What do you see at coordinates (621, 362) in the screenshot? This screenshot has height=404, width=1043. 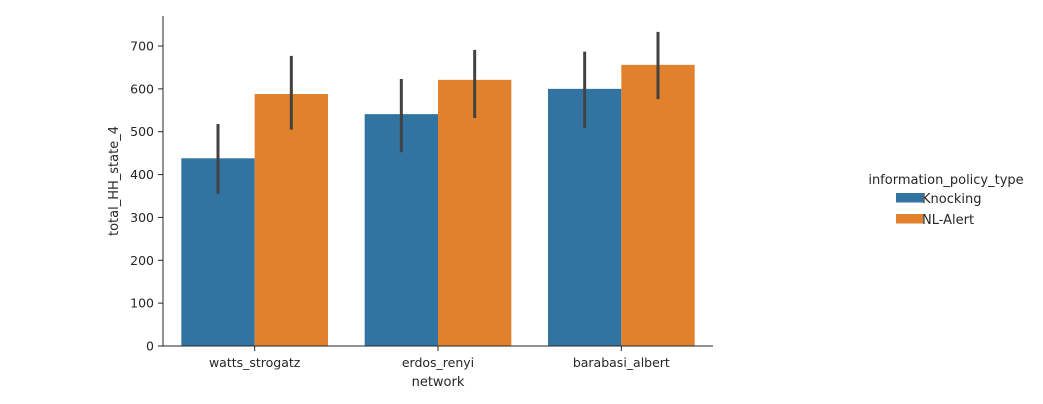 I see `x-tick-label: barabasi_albert` at bounding box center [621, 362].